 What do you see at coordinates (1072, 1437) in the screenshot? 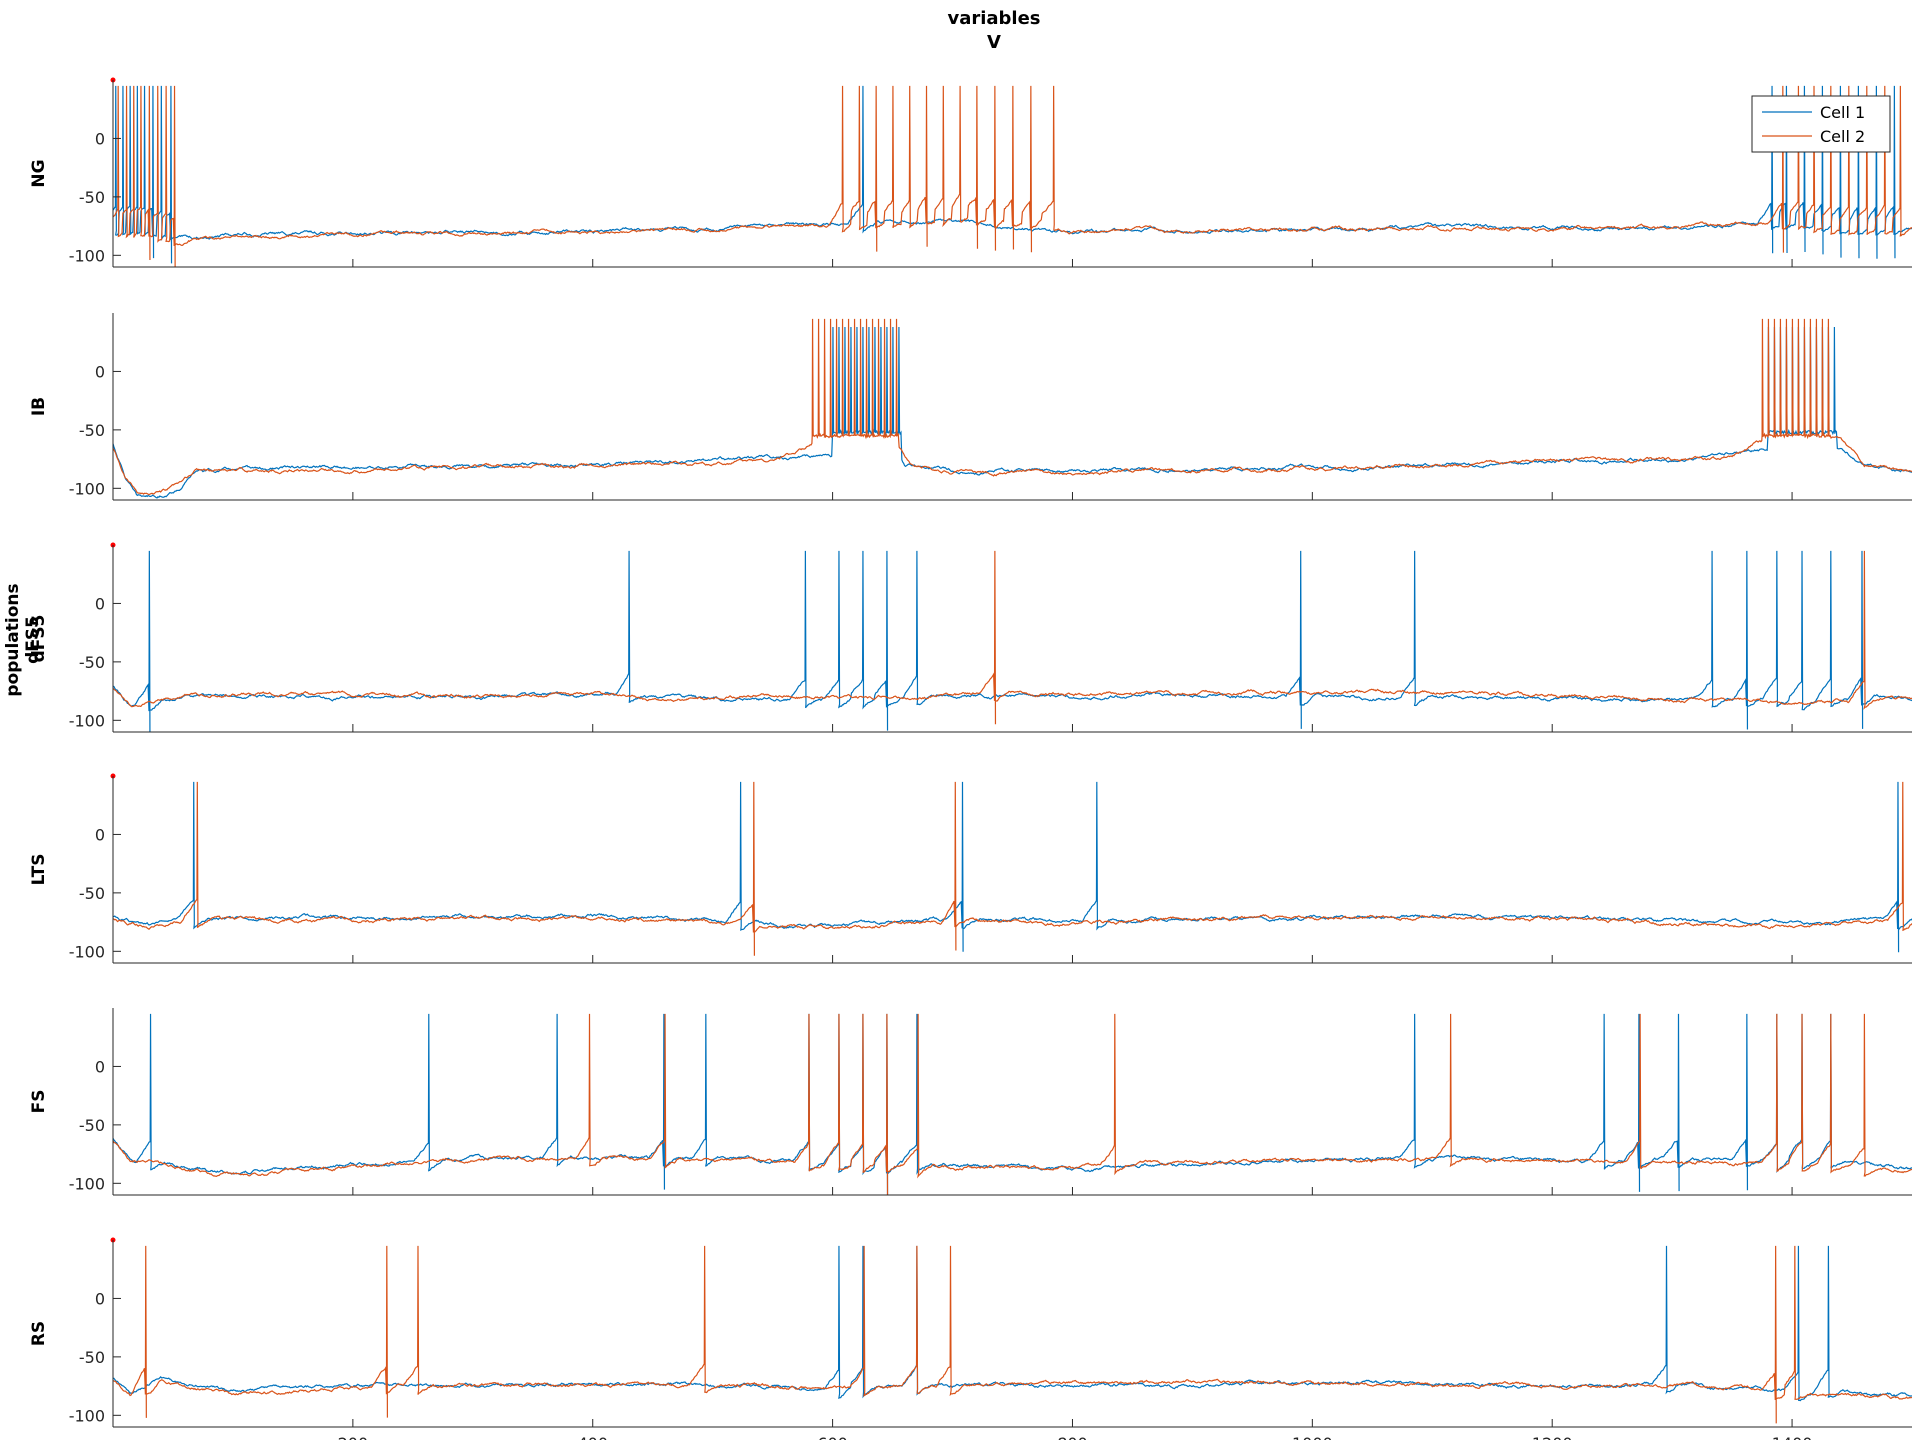
I see `x-tick-label: 800` at bounding box center [1072, 1437].